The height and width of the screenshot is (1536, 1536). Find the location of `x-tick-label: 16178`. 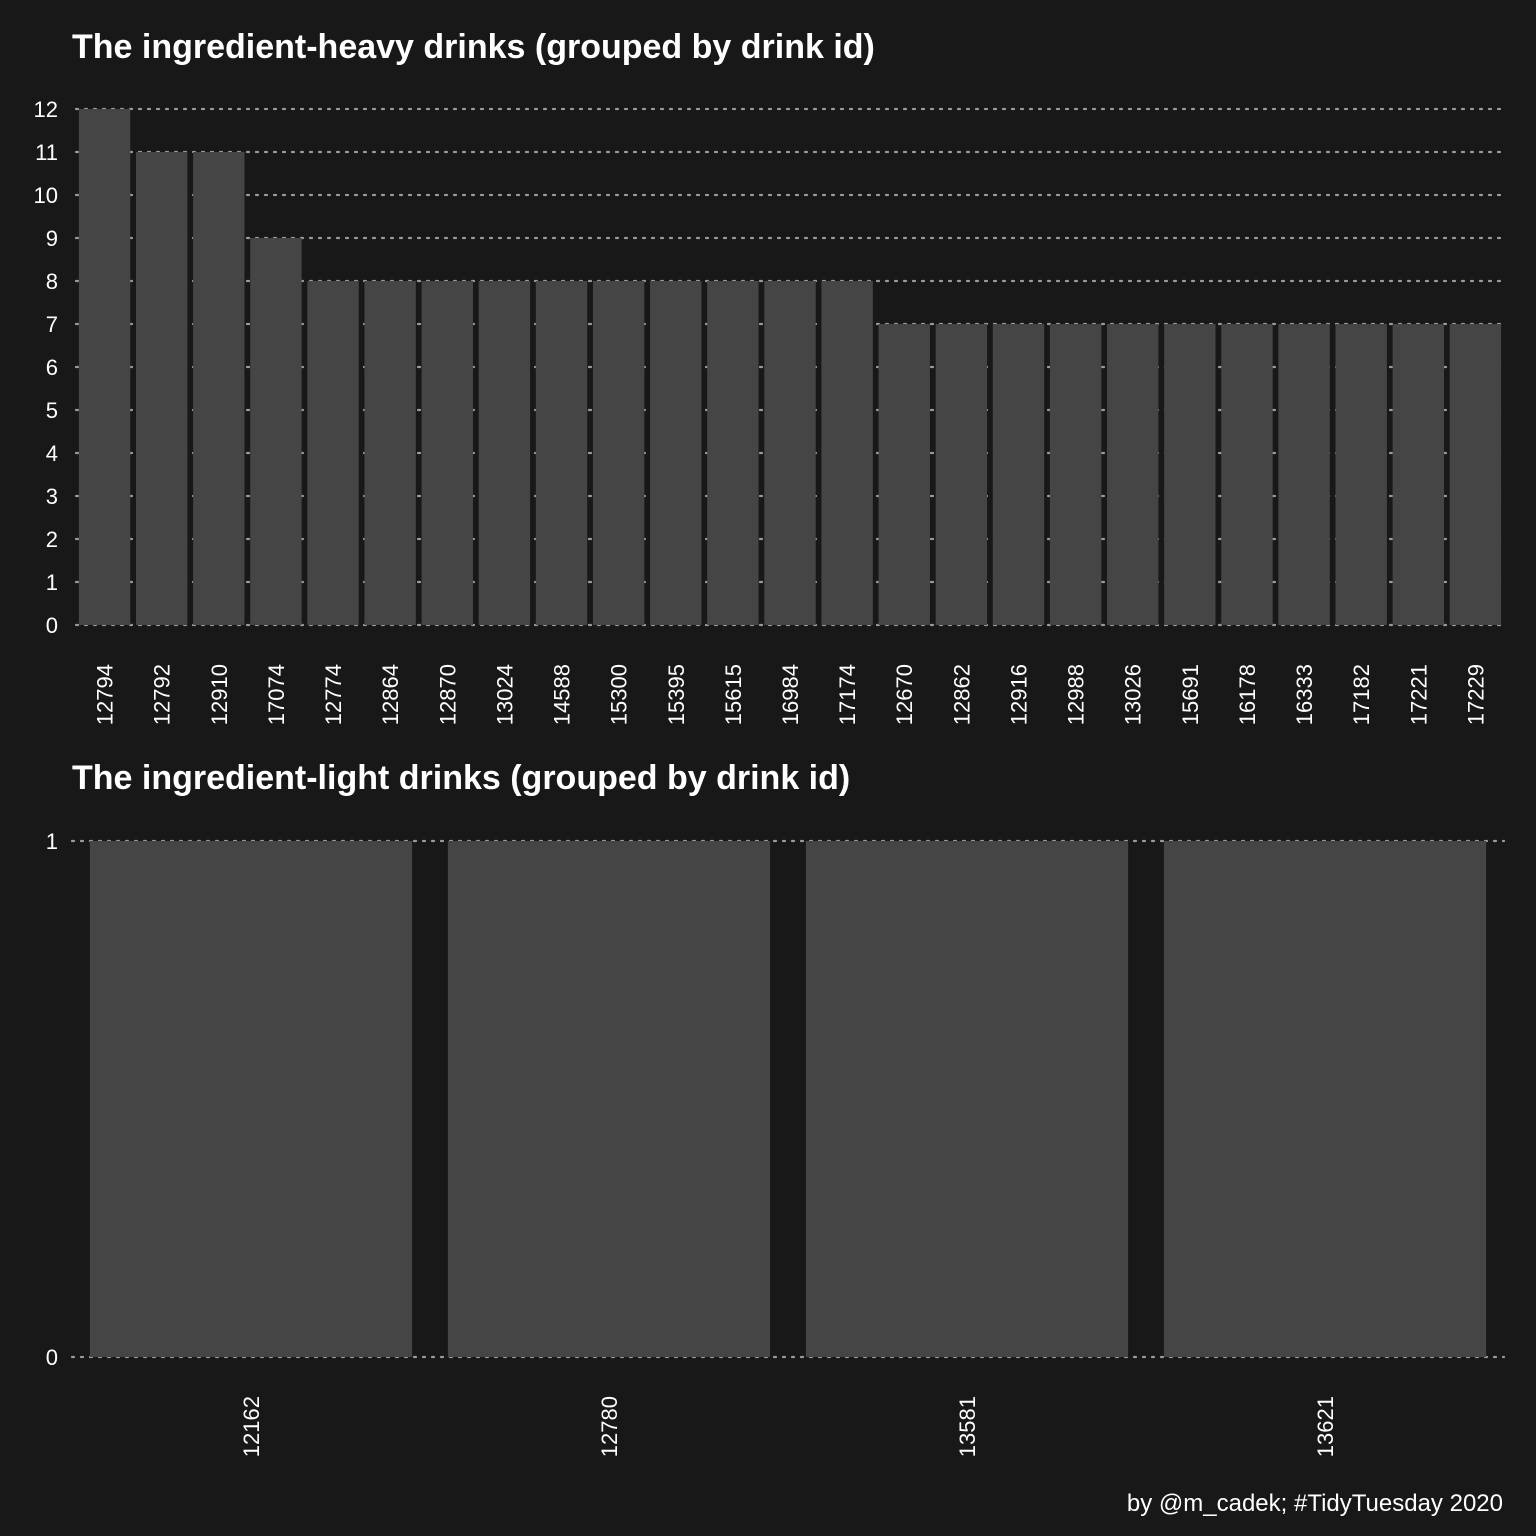

x-tick-label: 16178 is located at coordinates (1247, 694).